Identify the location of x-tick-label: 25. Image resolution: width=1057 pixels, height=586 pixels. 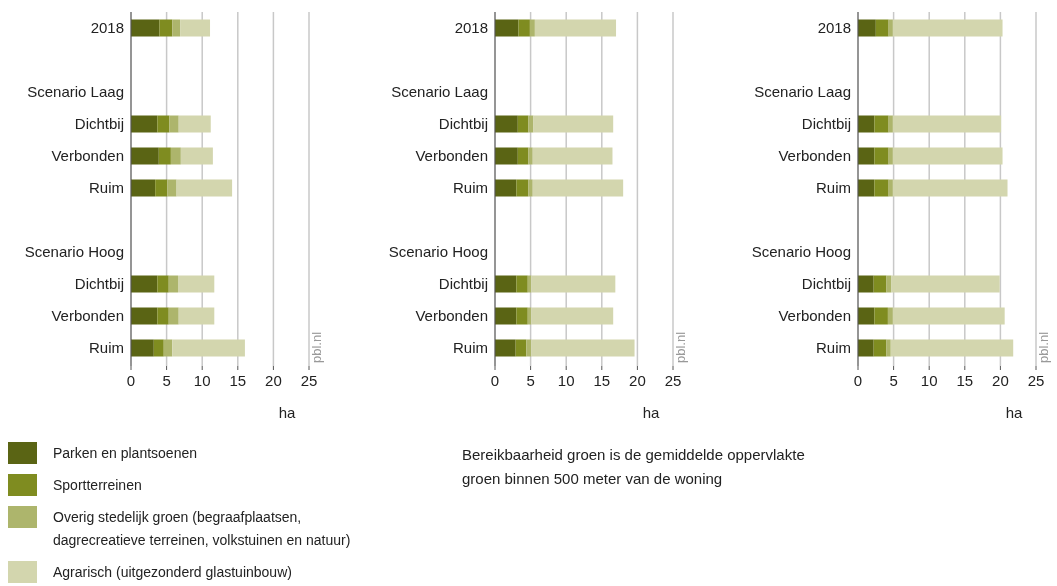
(673, 380).